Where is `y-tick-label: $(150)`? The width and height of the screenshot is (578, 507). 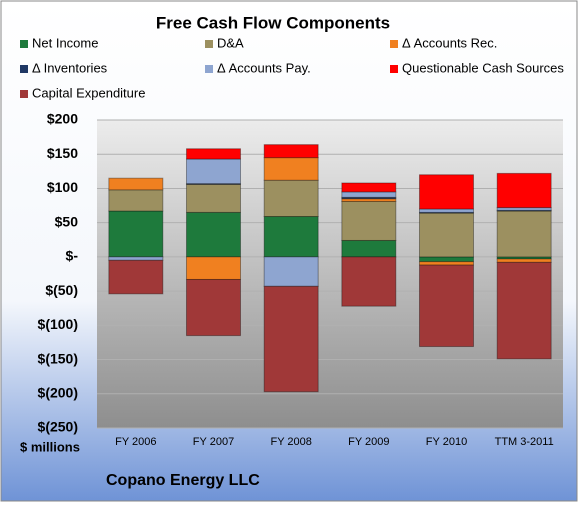
y-tick-label: $(150) is located at coordinates (58, 358).